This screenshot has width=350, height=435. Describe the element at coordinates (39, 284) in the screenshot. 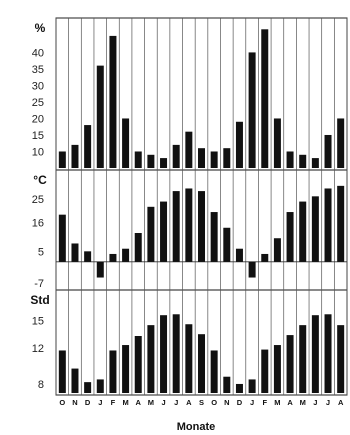

I see `temperature-tick-label: -7` at that location.